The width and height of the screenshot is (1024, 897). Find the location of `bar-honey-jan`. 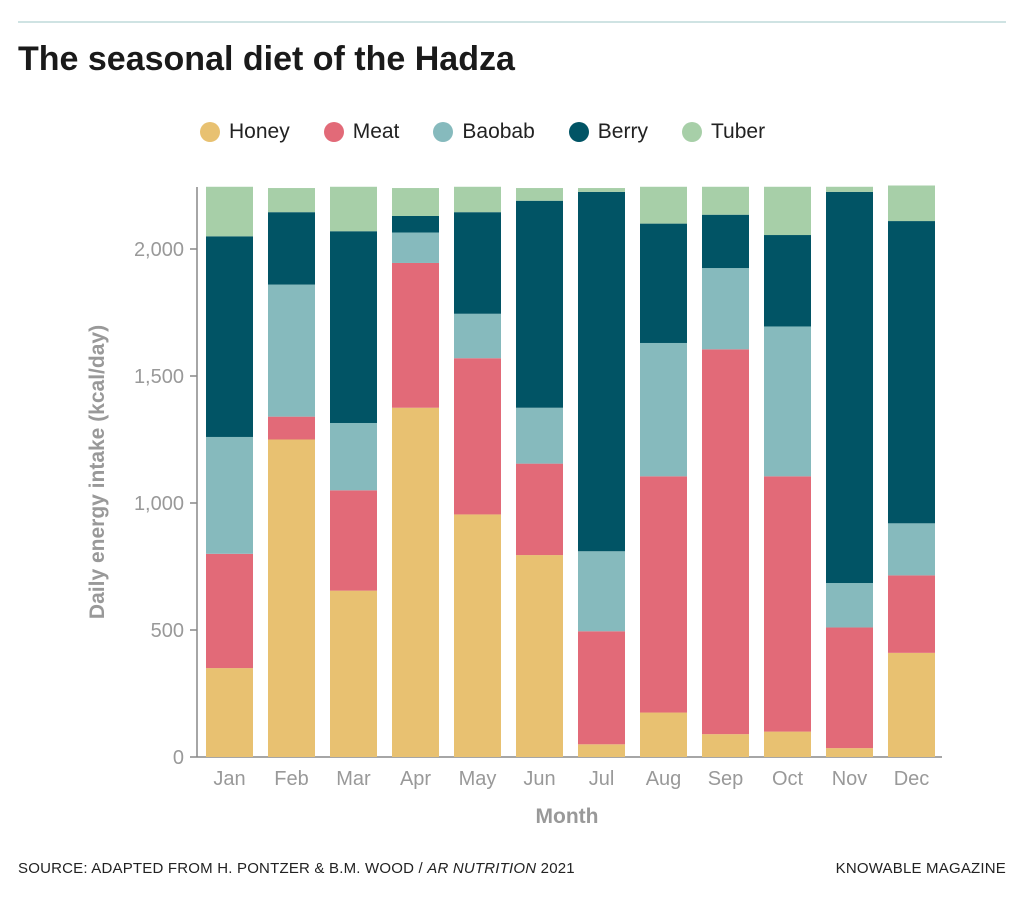

bar-honey-jan is located at coordinates (229, 712).